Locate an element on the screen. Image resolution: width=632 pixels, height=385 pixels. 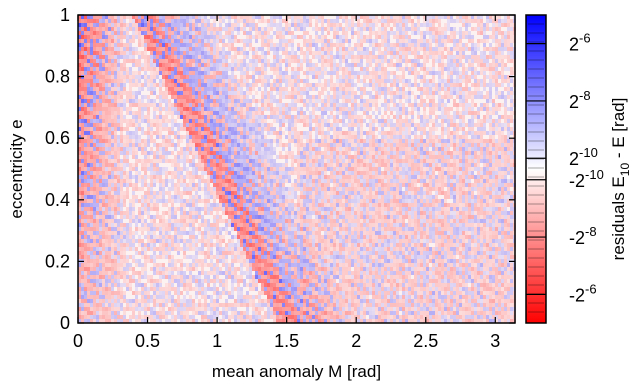
y-tick-label: 1 is located at coordinates (65, 15).